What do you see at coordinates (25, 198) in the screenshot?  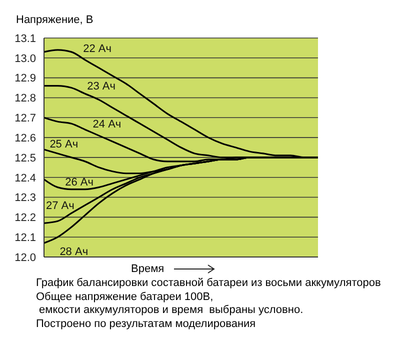 I see `y-tick-label: 12.3` at bounding box center [25, 198].